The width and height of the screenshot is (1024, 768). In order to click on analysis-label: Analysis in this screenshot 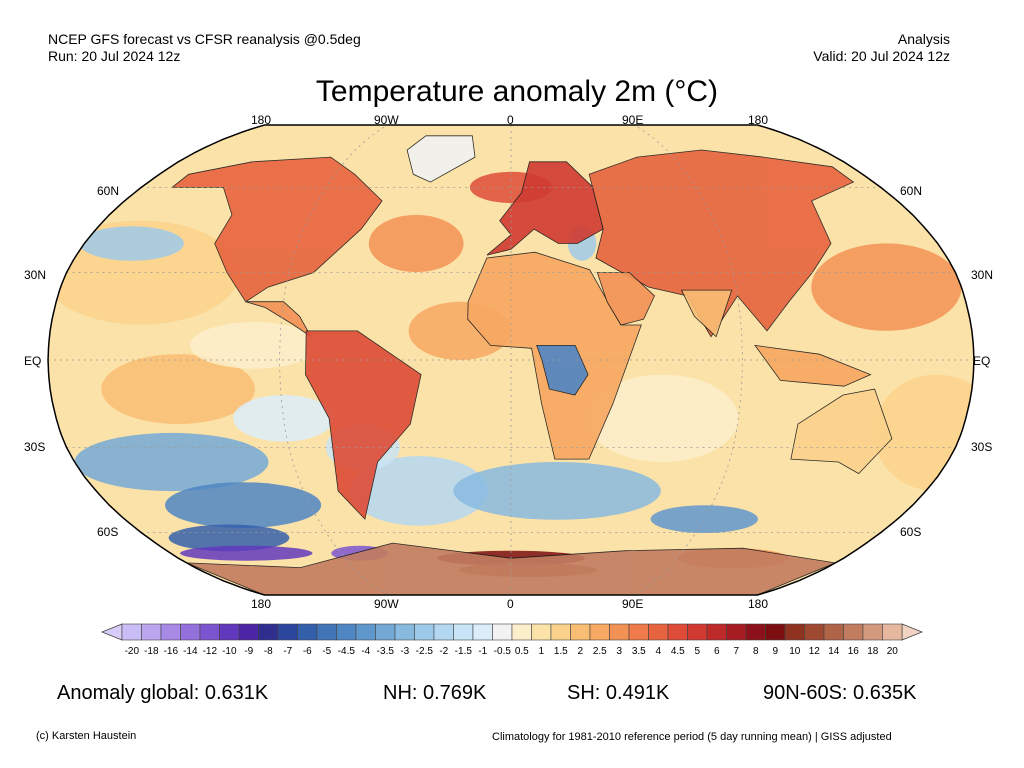, I will do `click(923, 39)`.